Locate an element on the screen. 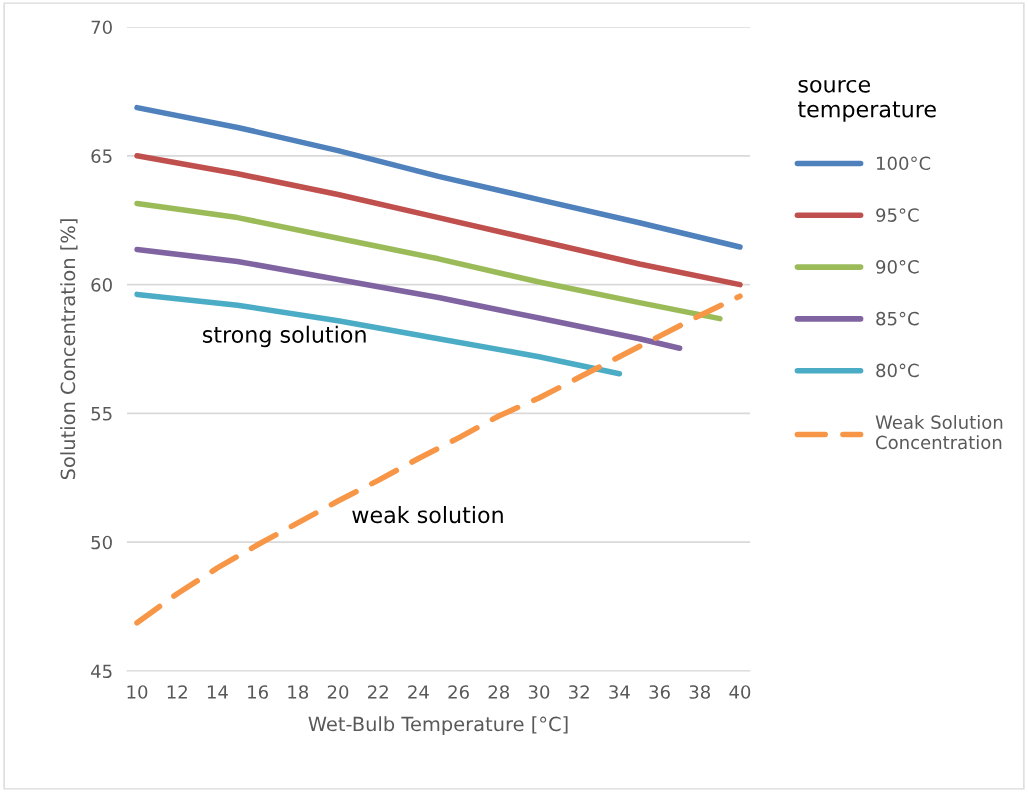 This screenshot has height=792, width=1028. x-tick-label: 26 is located at coordinates (458, 692).